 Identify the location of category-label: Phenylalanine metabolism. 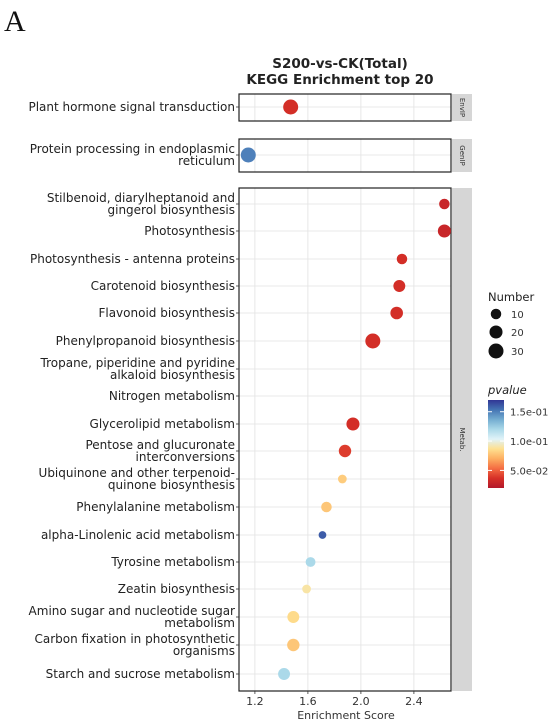
(155, 507).